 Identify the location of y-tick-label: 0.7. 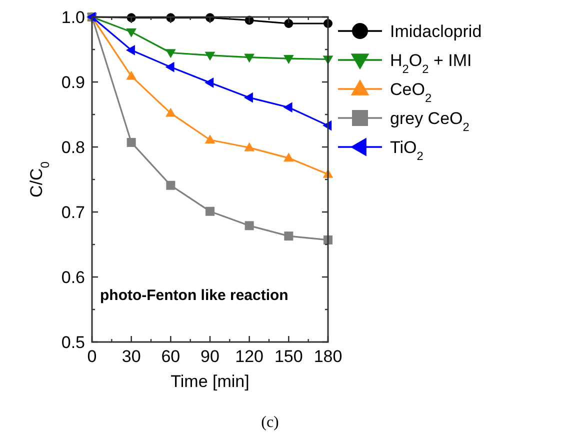
(73, 212).